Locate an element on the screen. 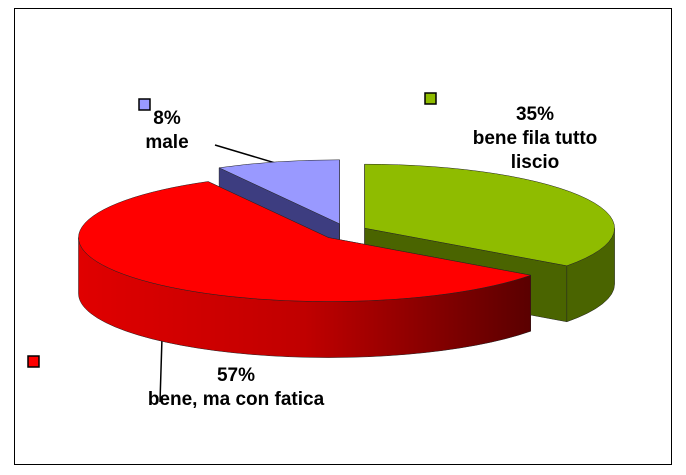  category-label: bene fila tutto liscio is located at coordinates (535, 150).